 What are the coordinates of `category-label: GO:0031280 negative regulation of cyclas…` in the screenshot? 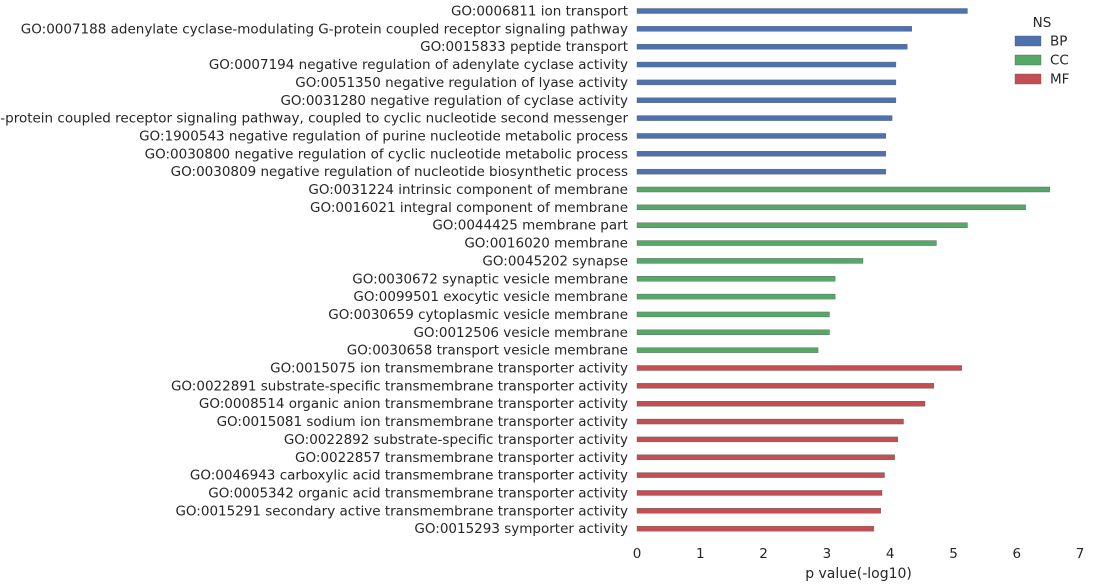 It's located at (454, 101).